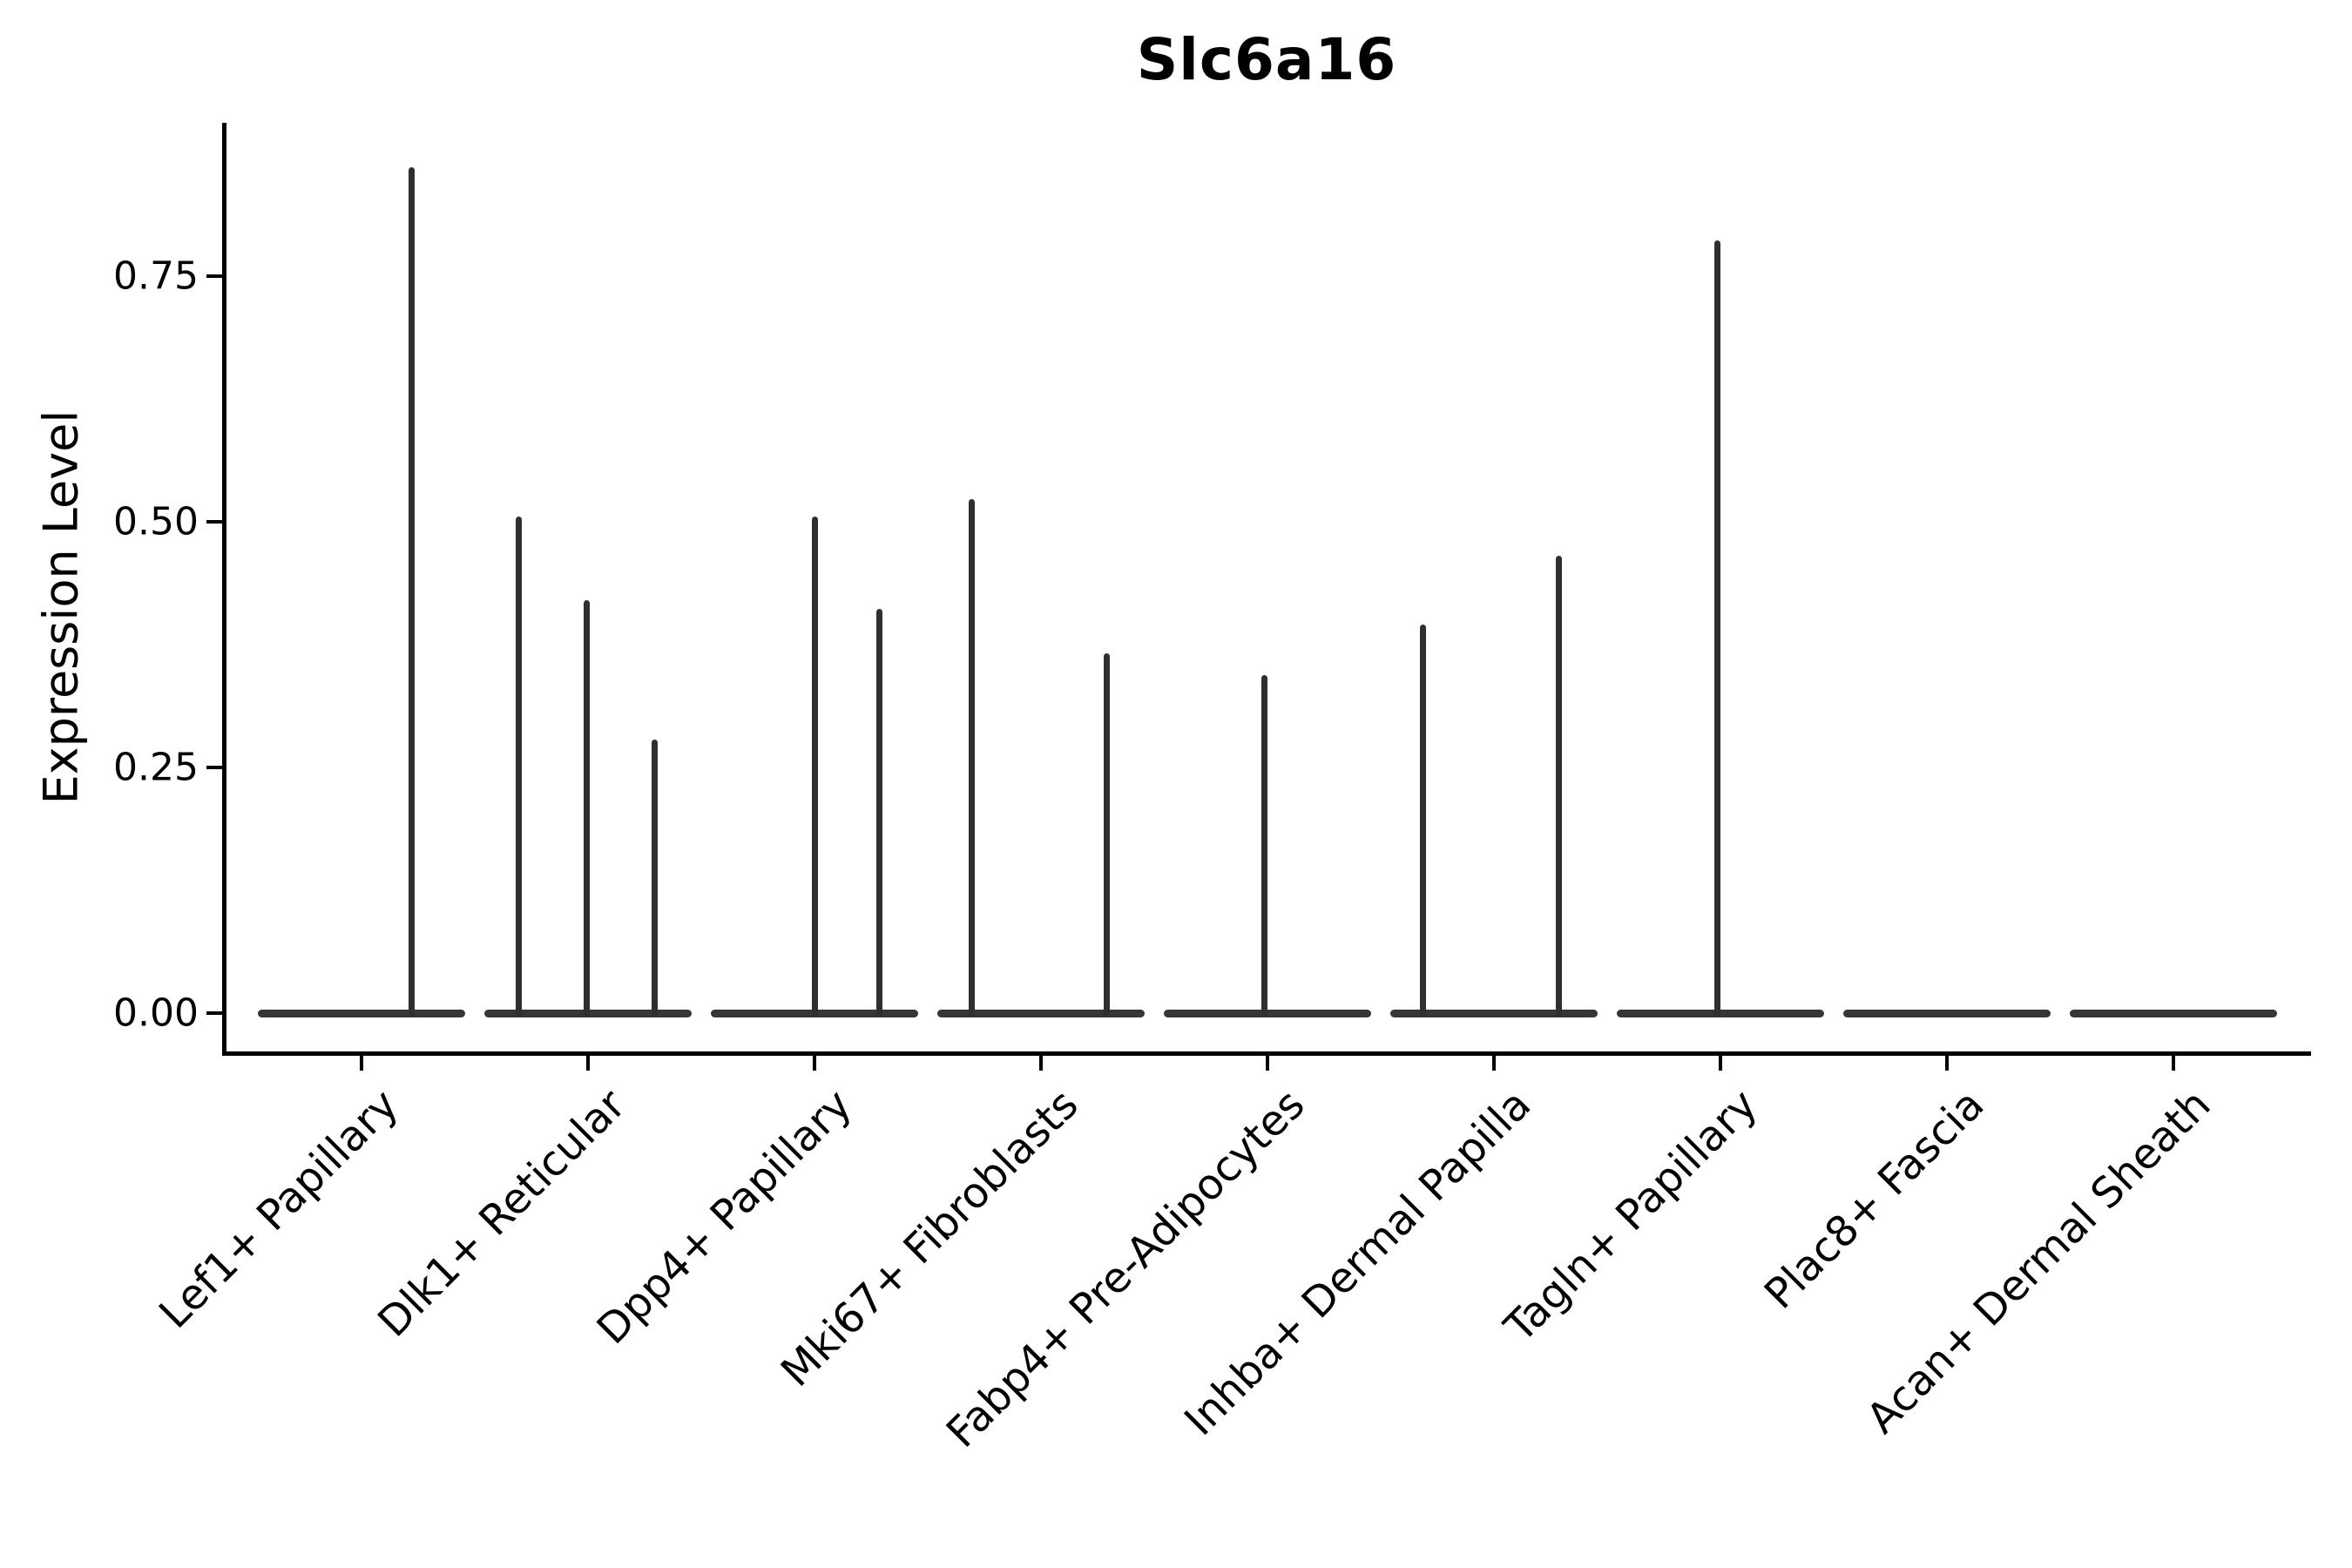 Image resolution: width=2352 pixels, height=1568 pixels. Describe the element at coordinates (156, 1013) in the screenshot. I see `y-tick-label: 0.00` at that location.